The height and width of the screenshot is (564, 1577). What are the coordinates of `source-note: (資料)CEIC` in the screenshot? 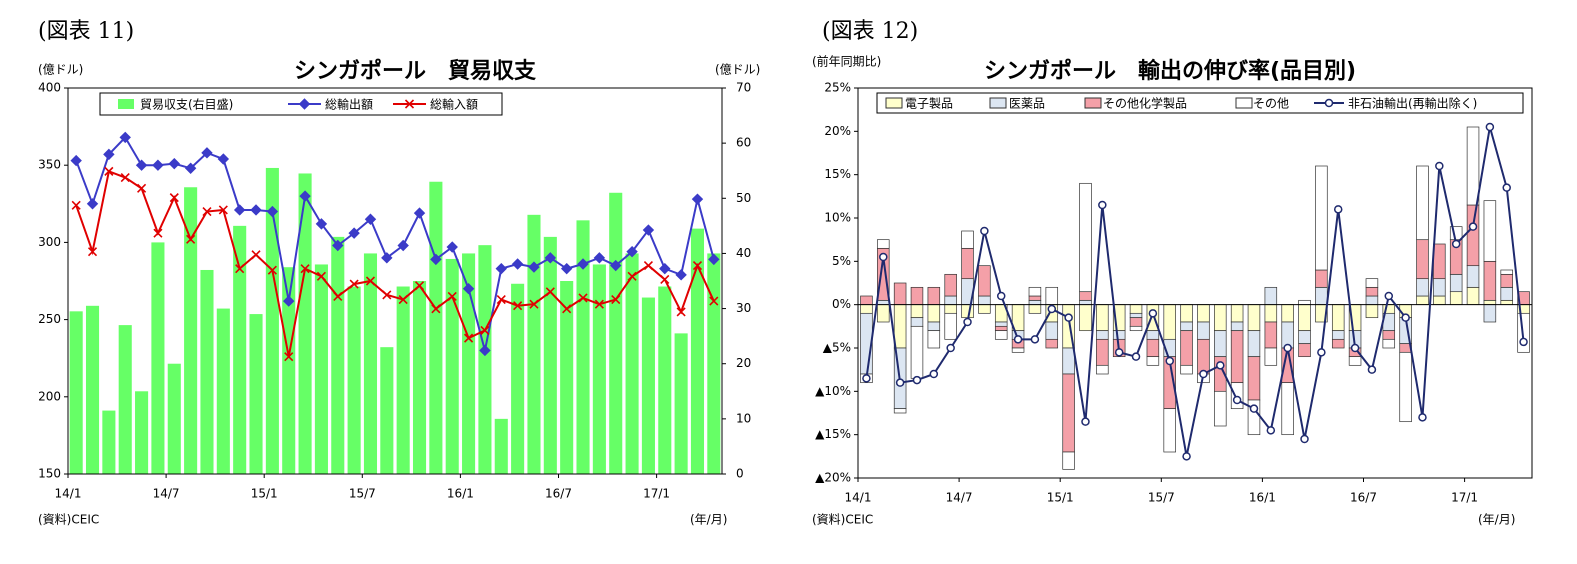 It's located at (842, 520).